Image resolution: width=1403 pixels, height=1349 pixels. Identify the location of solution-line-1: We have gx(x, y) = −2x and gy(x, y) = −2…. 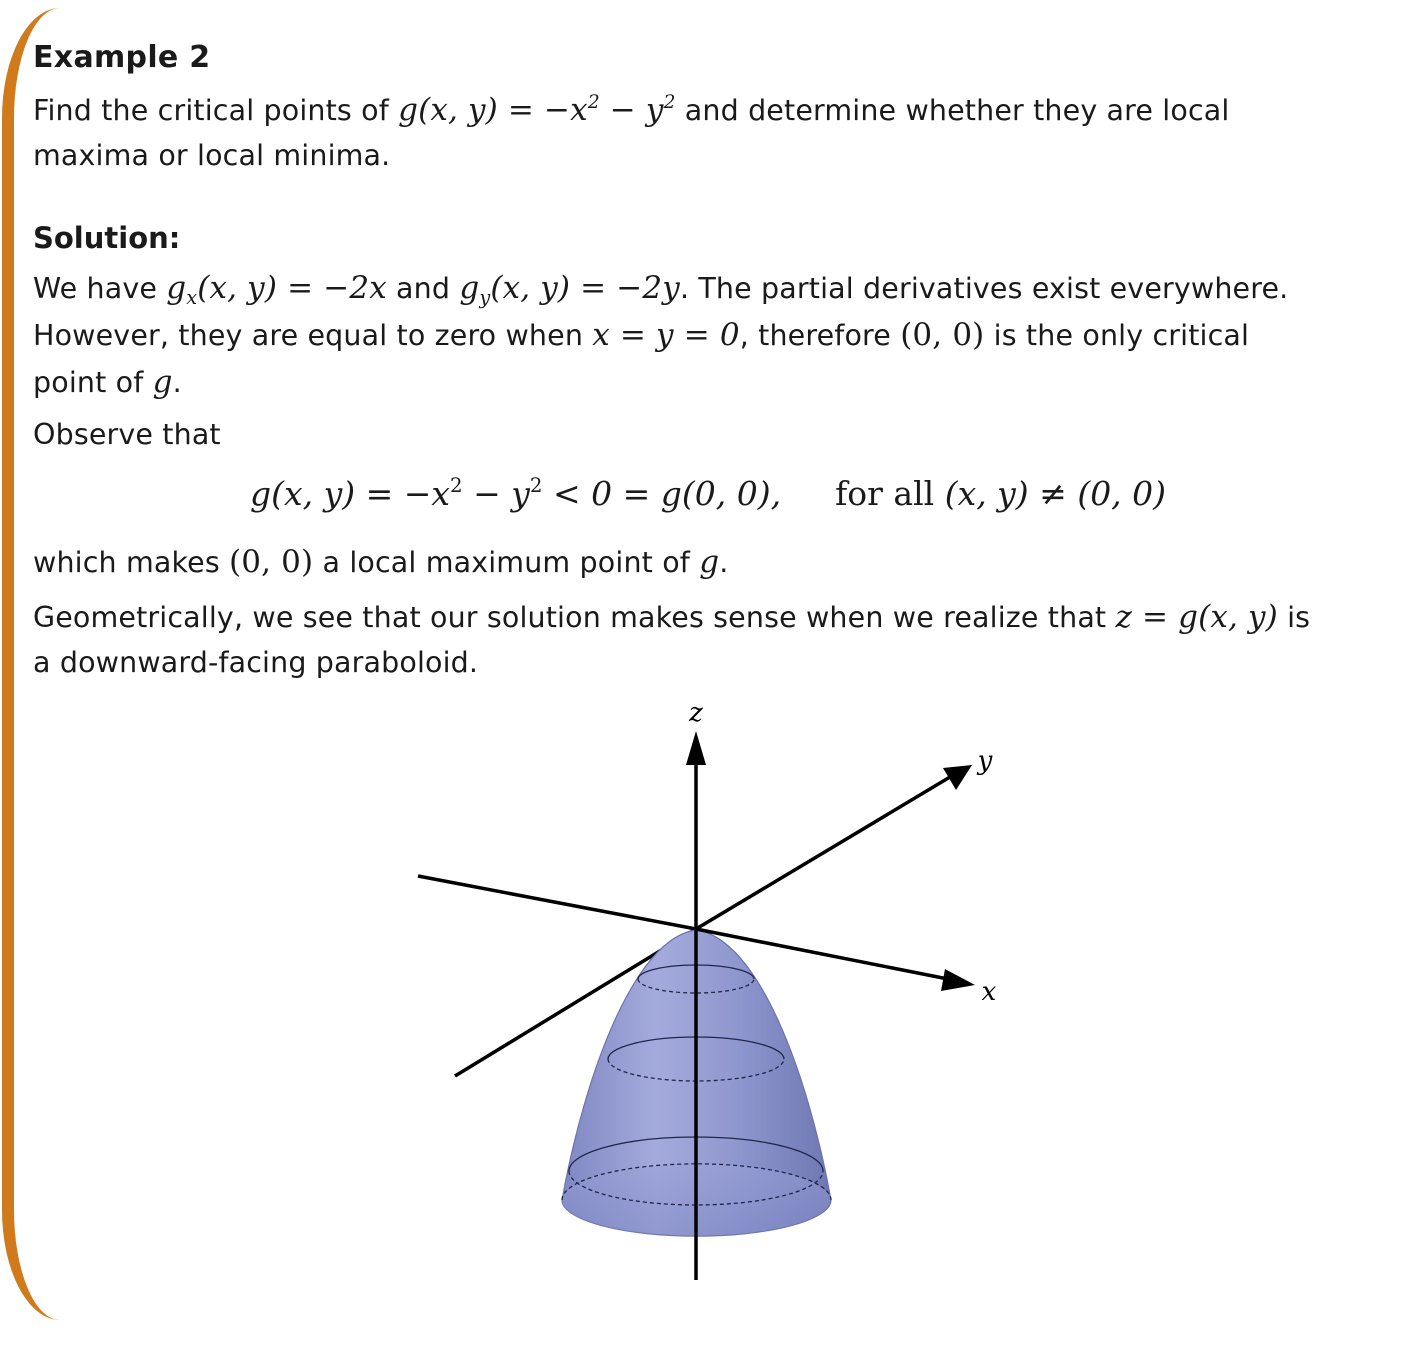
(660, 288).